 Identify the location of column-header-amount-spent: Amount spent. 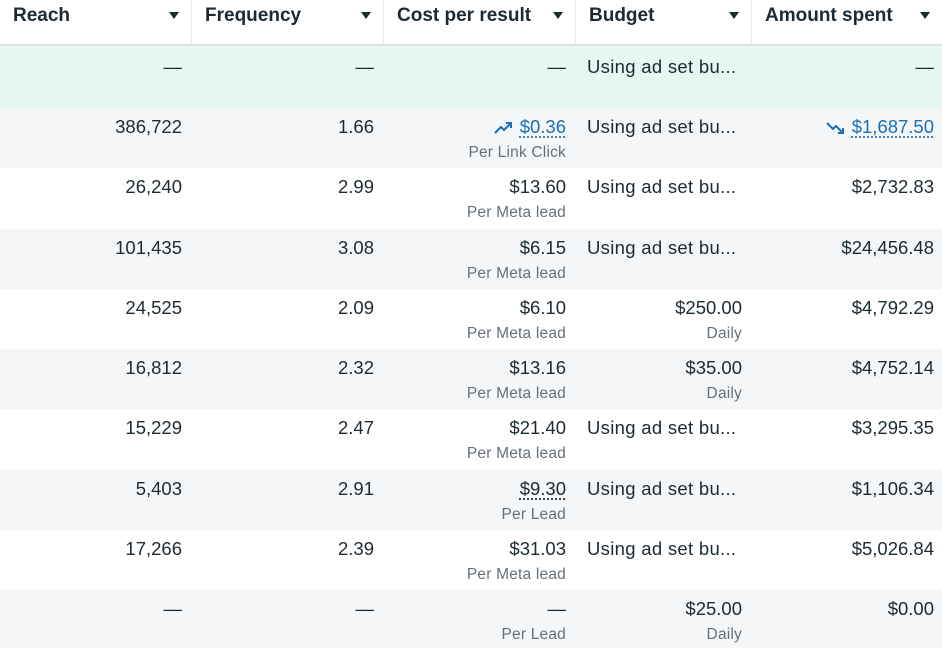
(847, 22).